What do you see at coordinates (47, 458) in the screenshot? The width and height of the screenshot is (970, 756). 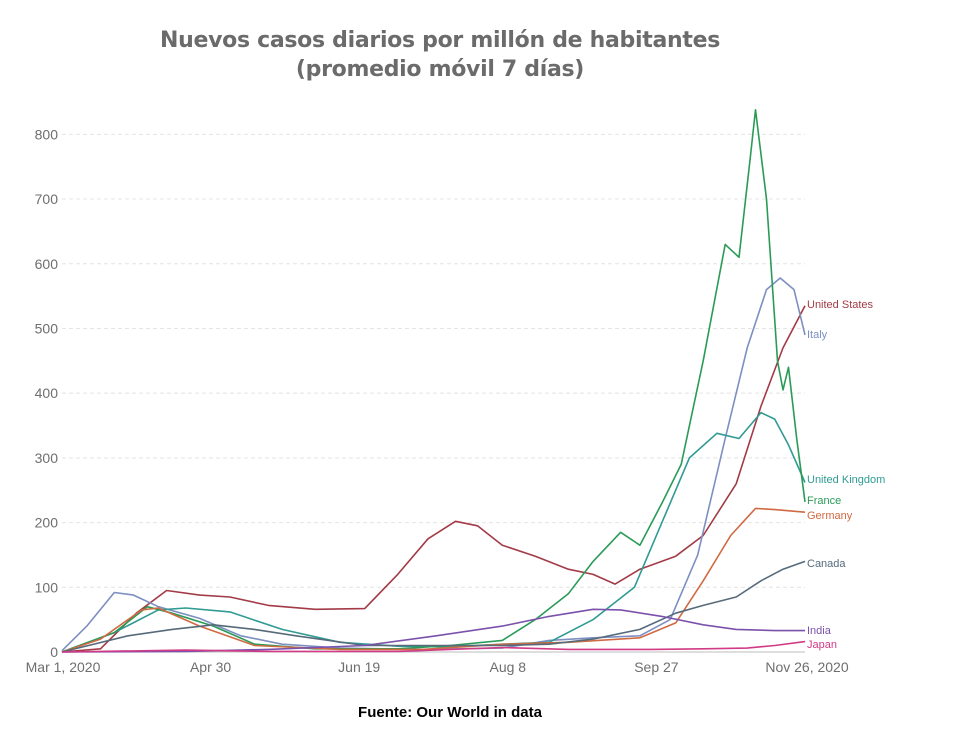 I see `y-tick-label-300: 300` at bounding box center [47, 458].